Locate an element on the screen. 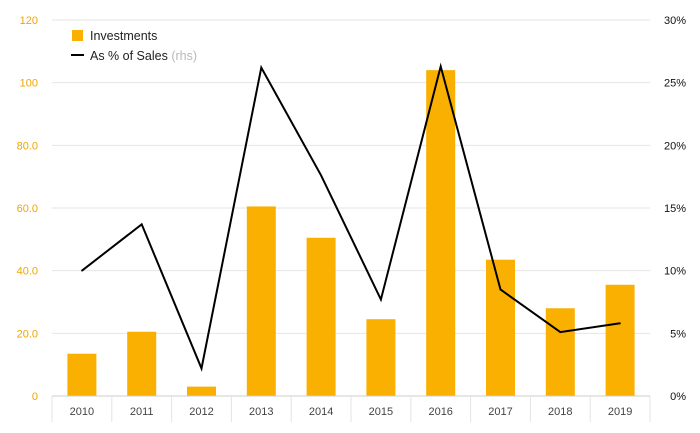 The height and width of the screenshot is (433, 700). x-tick-label: 2018 is located at coordinates (560, 412).